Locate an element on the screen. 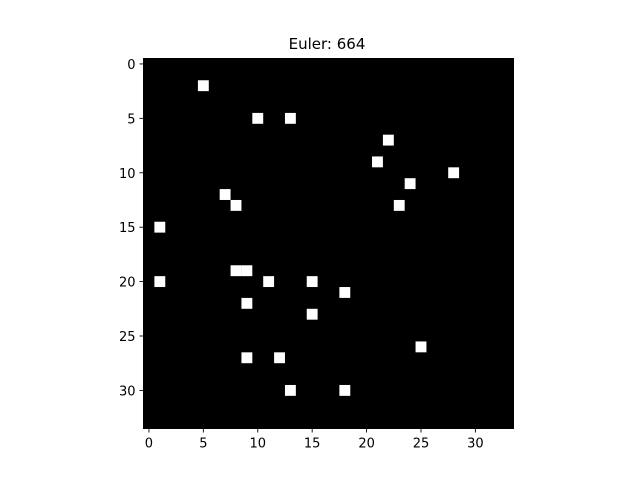  x-tick-label: 30 is located at coordinates (475, 444).